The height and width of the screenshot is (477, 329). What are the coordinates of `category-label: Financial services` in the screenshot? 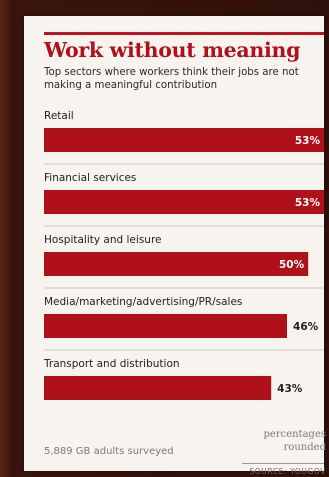 It's located at (90, 178).